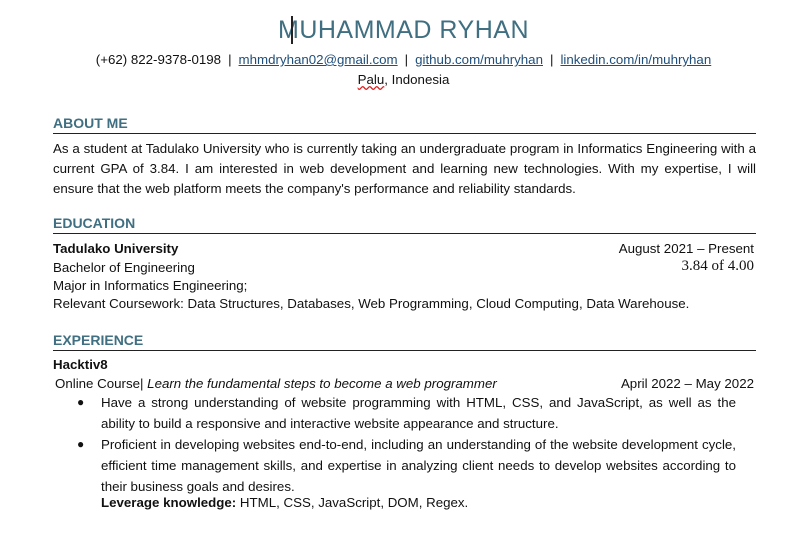 The image size is (807, 534). Describe the element at coordinates (479, 59) in the screenshot. I see `github-link: github.com/muhryhan` at that location.